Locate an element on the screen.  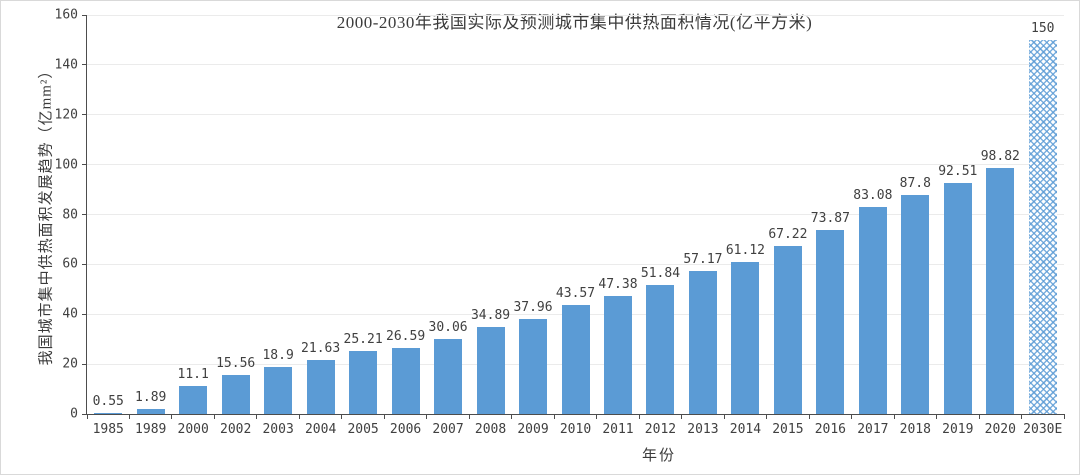
bar-value-label: 21.63 is located at coordinates (321, 349).